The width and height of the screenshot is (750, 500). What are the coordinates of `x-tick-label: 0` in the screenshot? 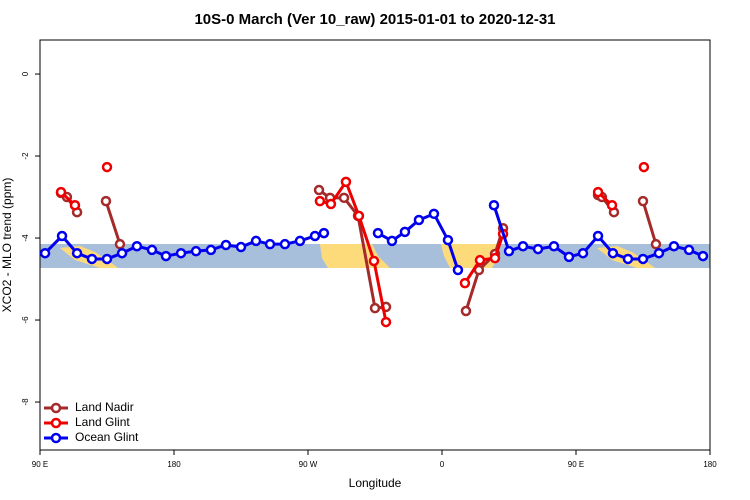 It's located at (442, 464).